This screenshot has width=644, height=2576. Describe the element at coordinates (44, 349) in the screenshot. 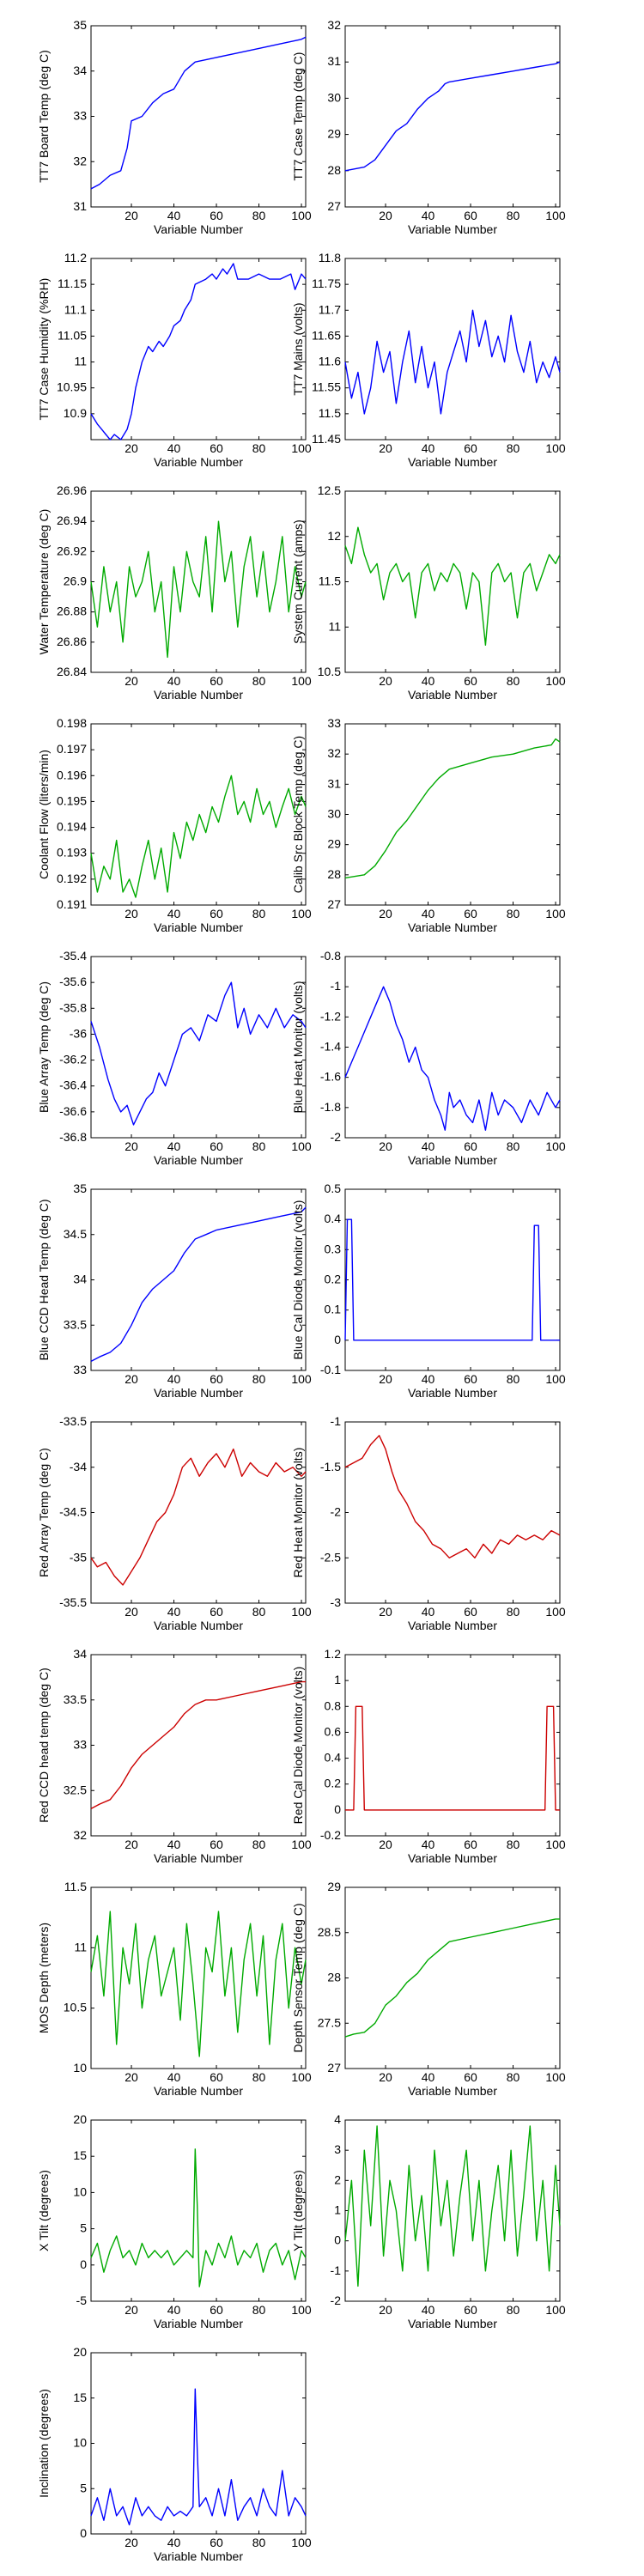

I see `y-axis-label: TT7 Case Humidity (%RH)` at that location.